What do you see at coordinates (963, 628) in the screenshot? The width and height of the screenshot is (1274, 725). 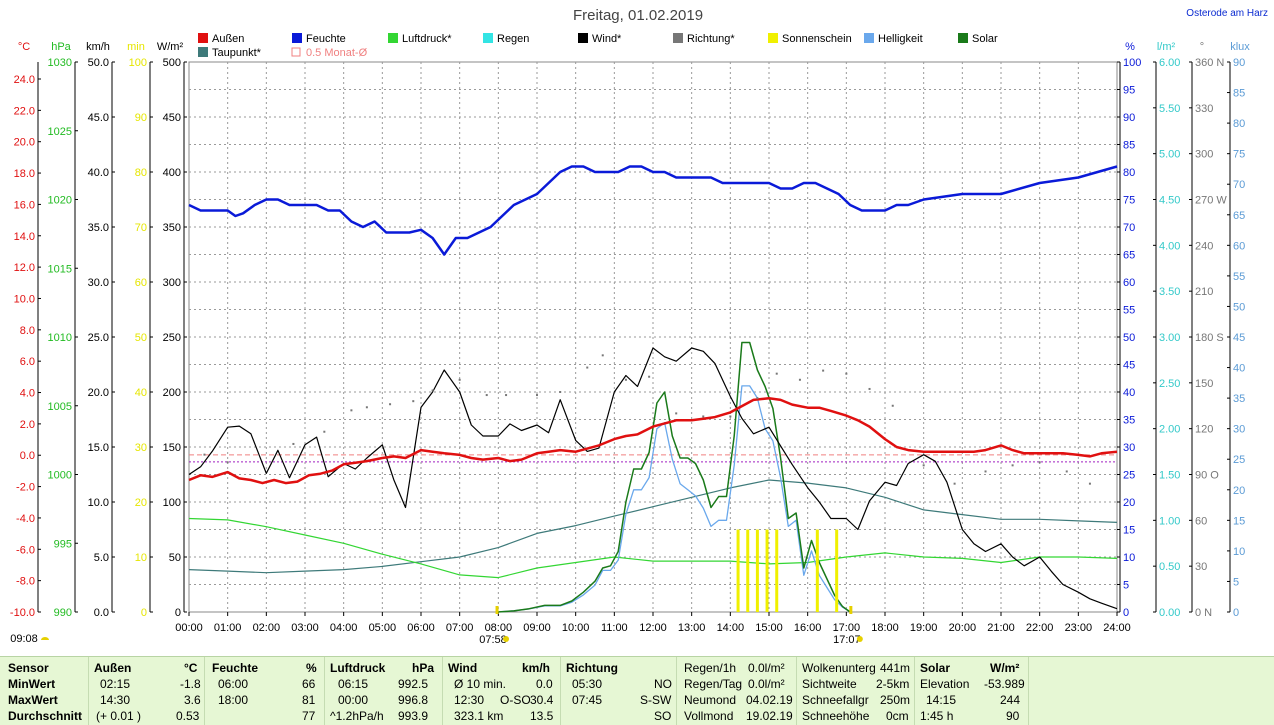 I see `x-tick-label: 20:00` at bounding box center [963, 628].